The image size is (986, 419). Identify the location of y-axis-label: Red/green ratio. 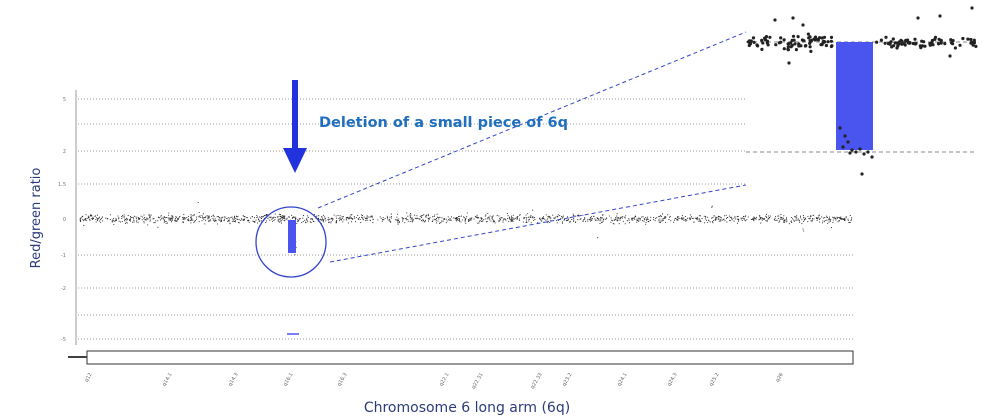
(36, 218).